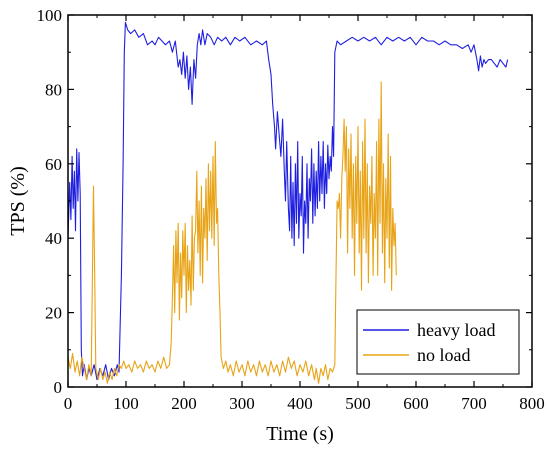 This screenshot has width=550, height=450. Describe the element at coordinates (53, 89) in the screenshot. I see `y-tick-label: 80` at that location.